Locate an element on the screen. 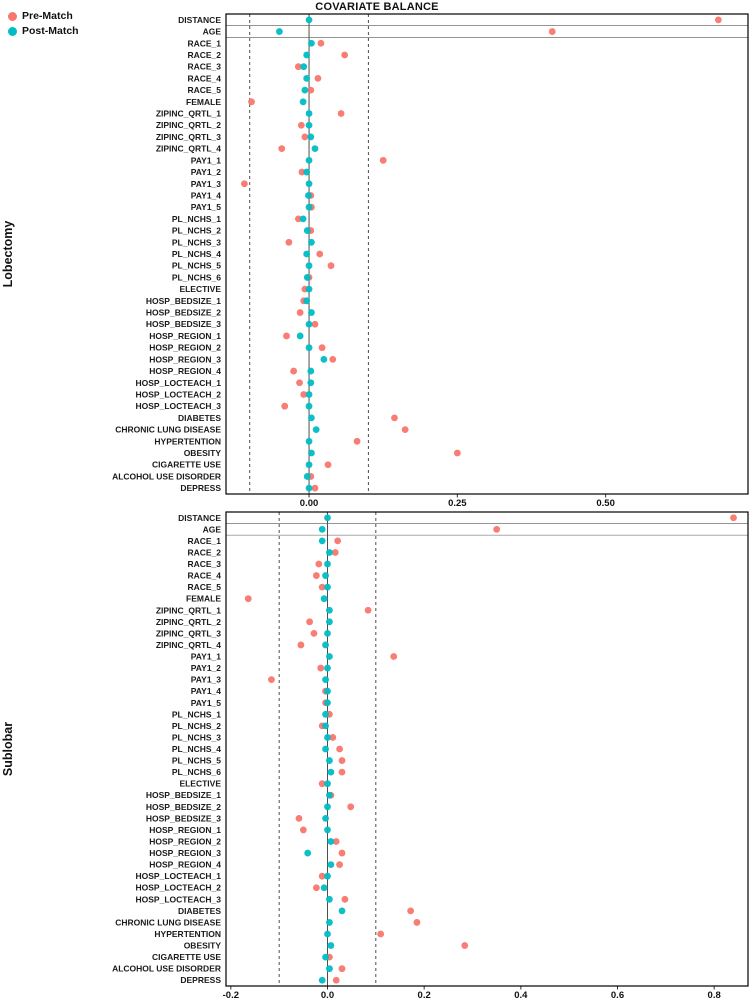 The height and width of the screenshot is (1005, 754). covariate-label: ZIPINC_QRTL_3 is located at coordinates (188, 633).